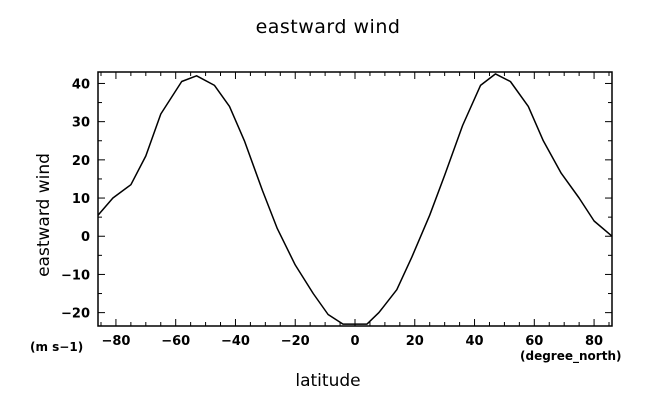 Image resolution: width=656 pixels, height=406 pixels. Describe the element at coordinates (81, 84) in the screenshot. I see `y-tick-label: 40` at that location.